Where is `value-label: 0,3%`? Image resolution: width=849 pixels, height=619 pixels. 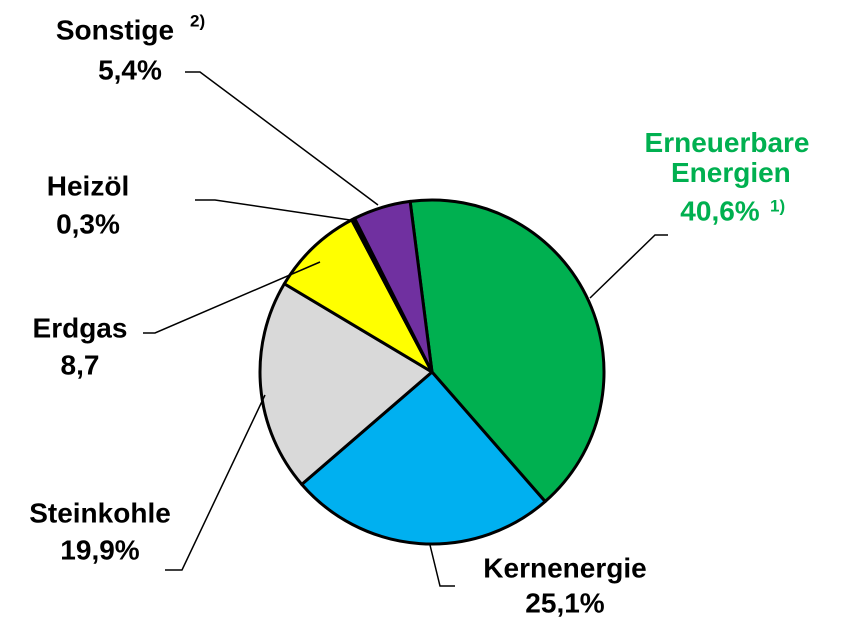 value-label: 0,3% is located at coordinates (88, 223).